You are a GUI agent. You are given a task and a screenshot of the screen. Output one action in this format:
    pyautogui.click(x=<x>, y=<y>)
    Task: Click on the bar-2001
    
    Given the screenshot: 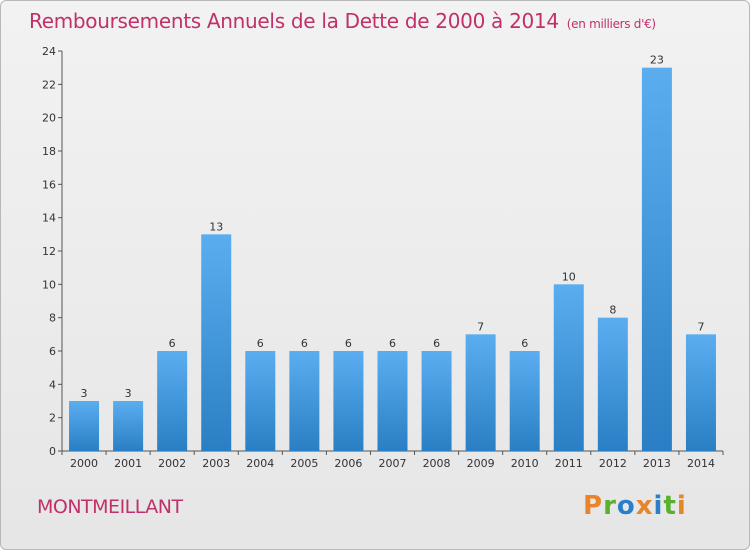 What is the action you would take?
    pyautogui.click(x=128, y=426)
    